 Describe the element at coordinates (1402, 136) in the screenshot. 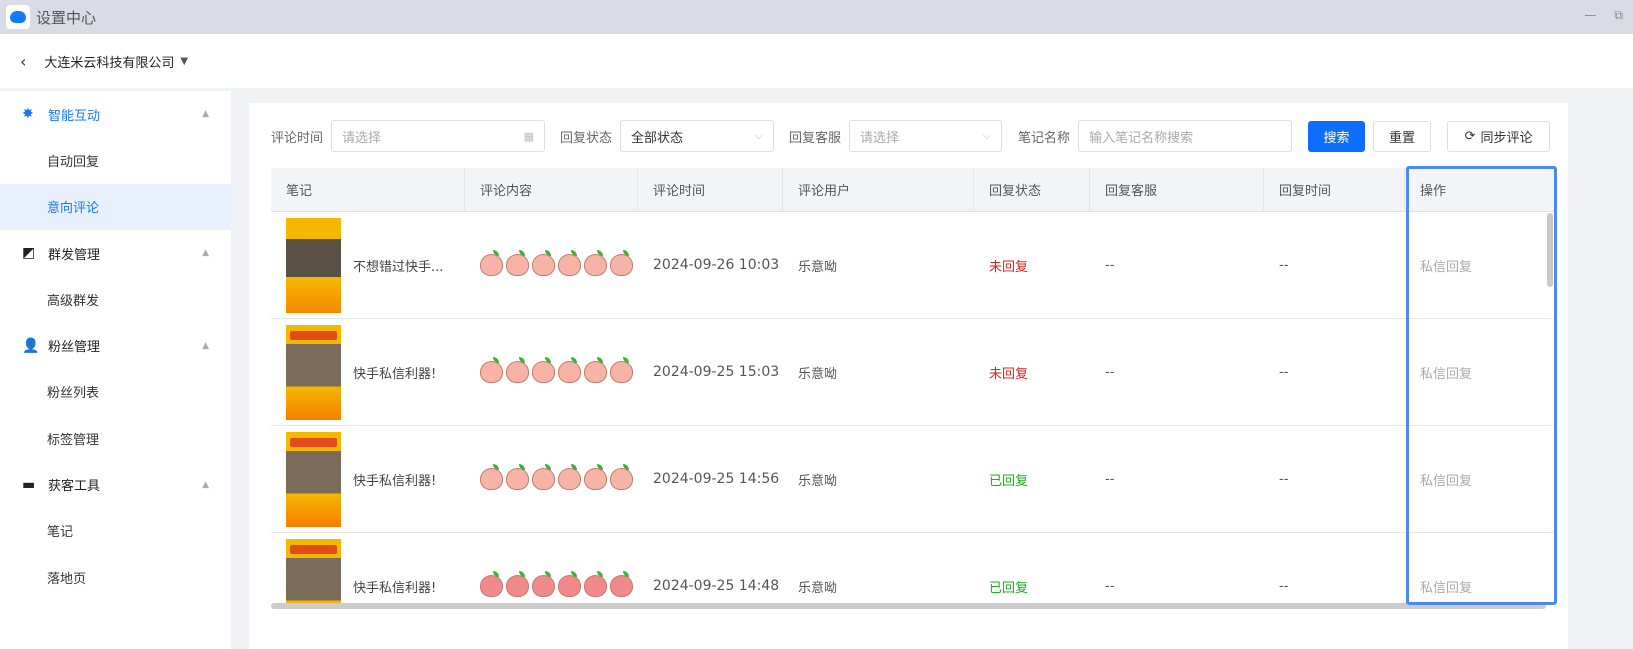

I see `reset-button: 重置` at that location.